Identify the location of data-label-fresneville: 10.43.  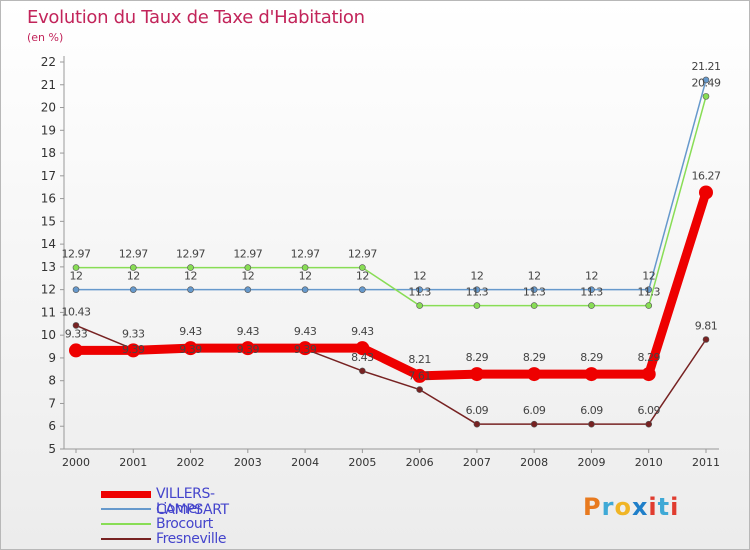
(76, 311).